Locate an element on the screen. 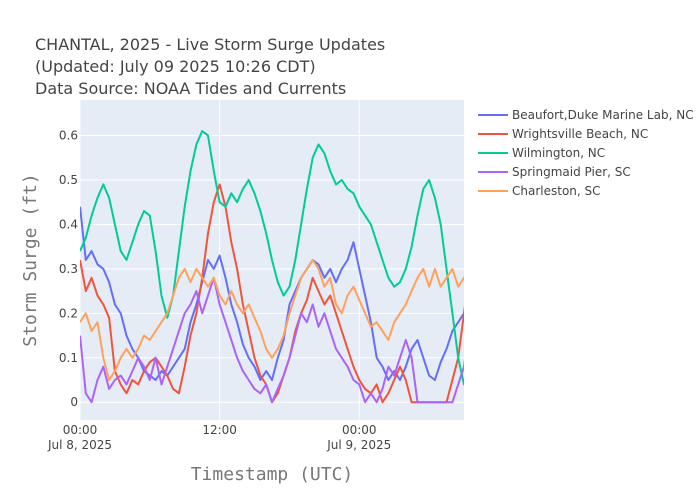 The image size is (700, 500). y-axis-title: Storm Surge (ft) is located at coordinates (30, 259).